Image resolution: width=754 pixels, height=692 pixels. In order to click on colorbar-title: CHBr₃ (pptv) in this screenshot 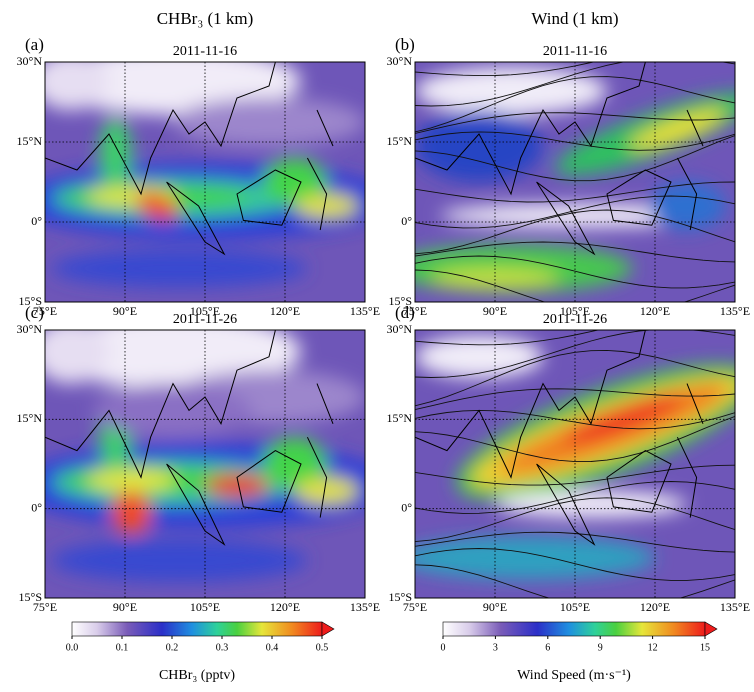, I will do `click(197, 675)`.